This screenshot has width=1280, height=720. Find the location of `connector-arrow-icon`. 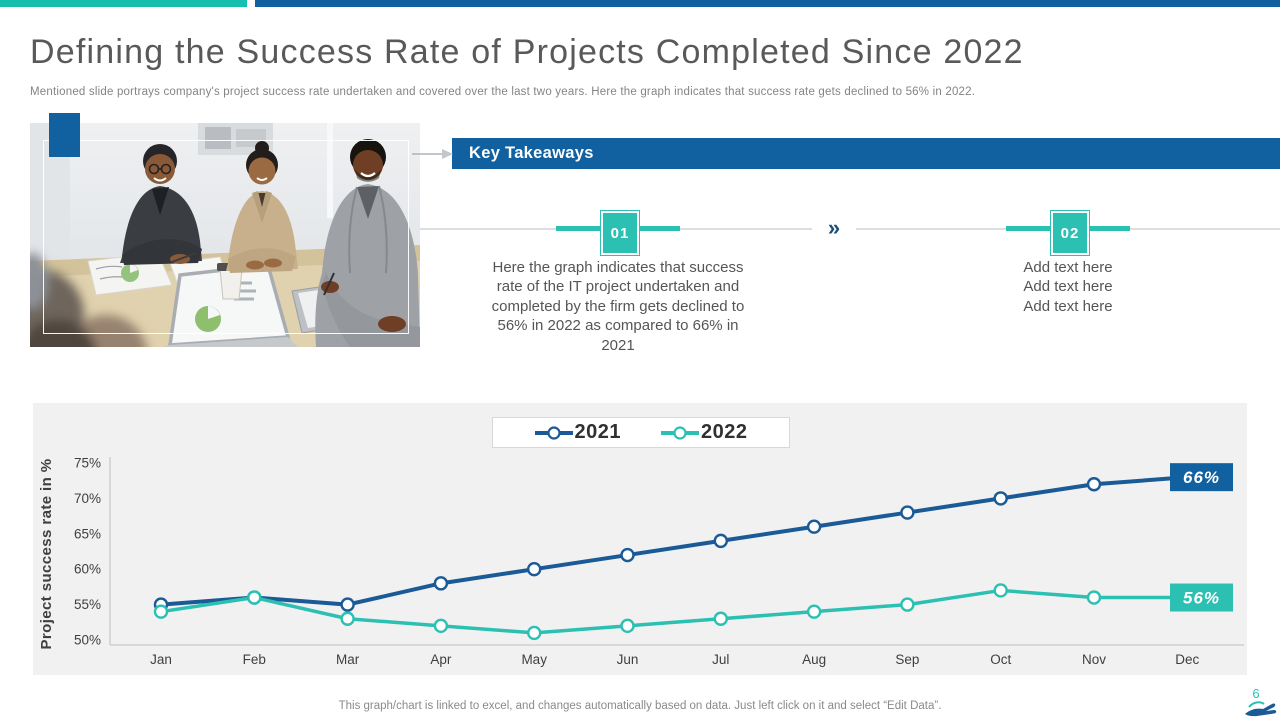

connector-arrow-icon is located at coordinates (432, 154).